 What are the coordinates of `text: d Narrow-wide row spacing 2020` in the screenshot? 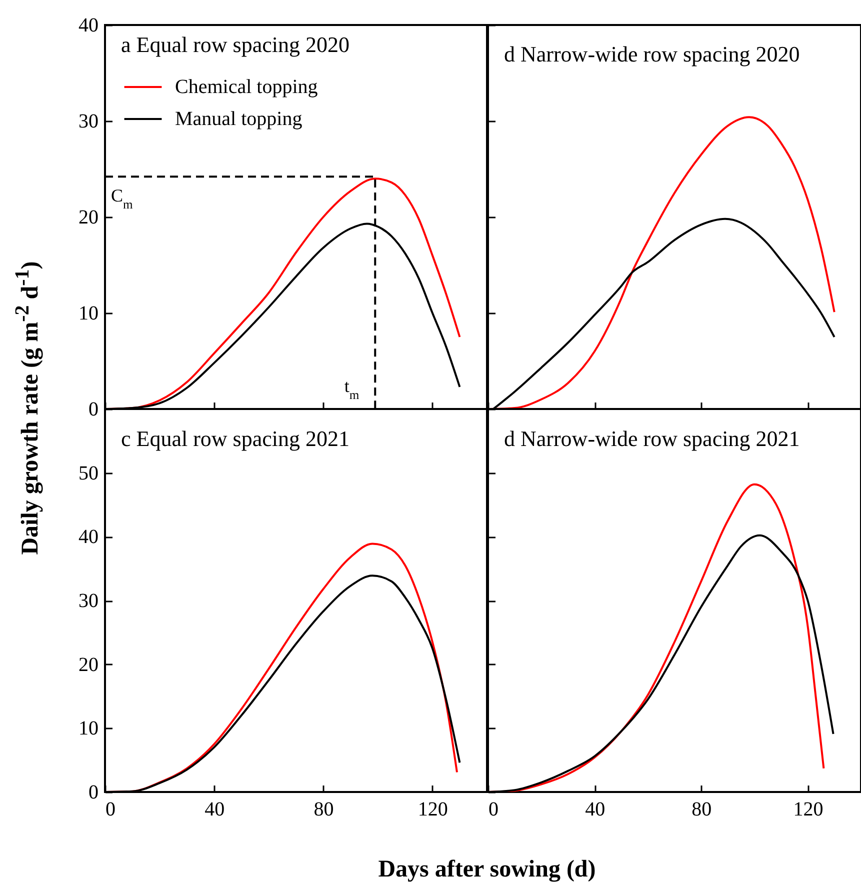 It's located at (652, 53).